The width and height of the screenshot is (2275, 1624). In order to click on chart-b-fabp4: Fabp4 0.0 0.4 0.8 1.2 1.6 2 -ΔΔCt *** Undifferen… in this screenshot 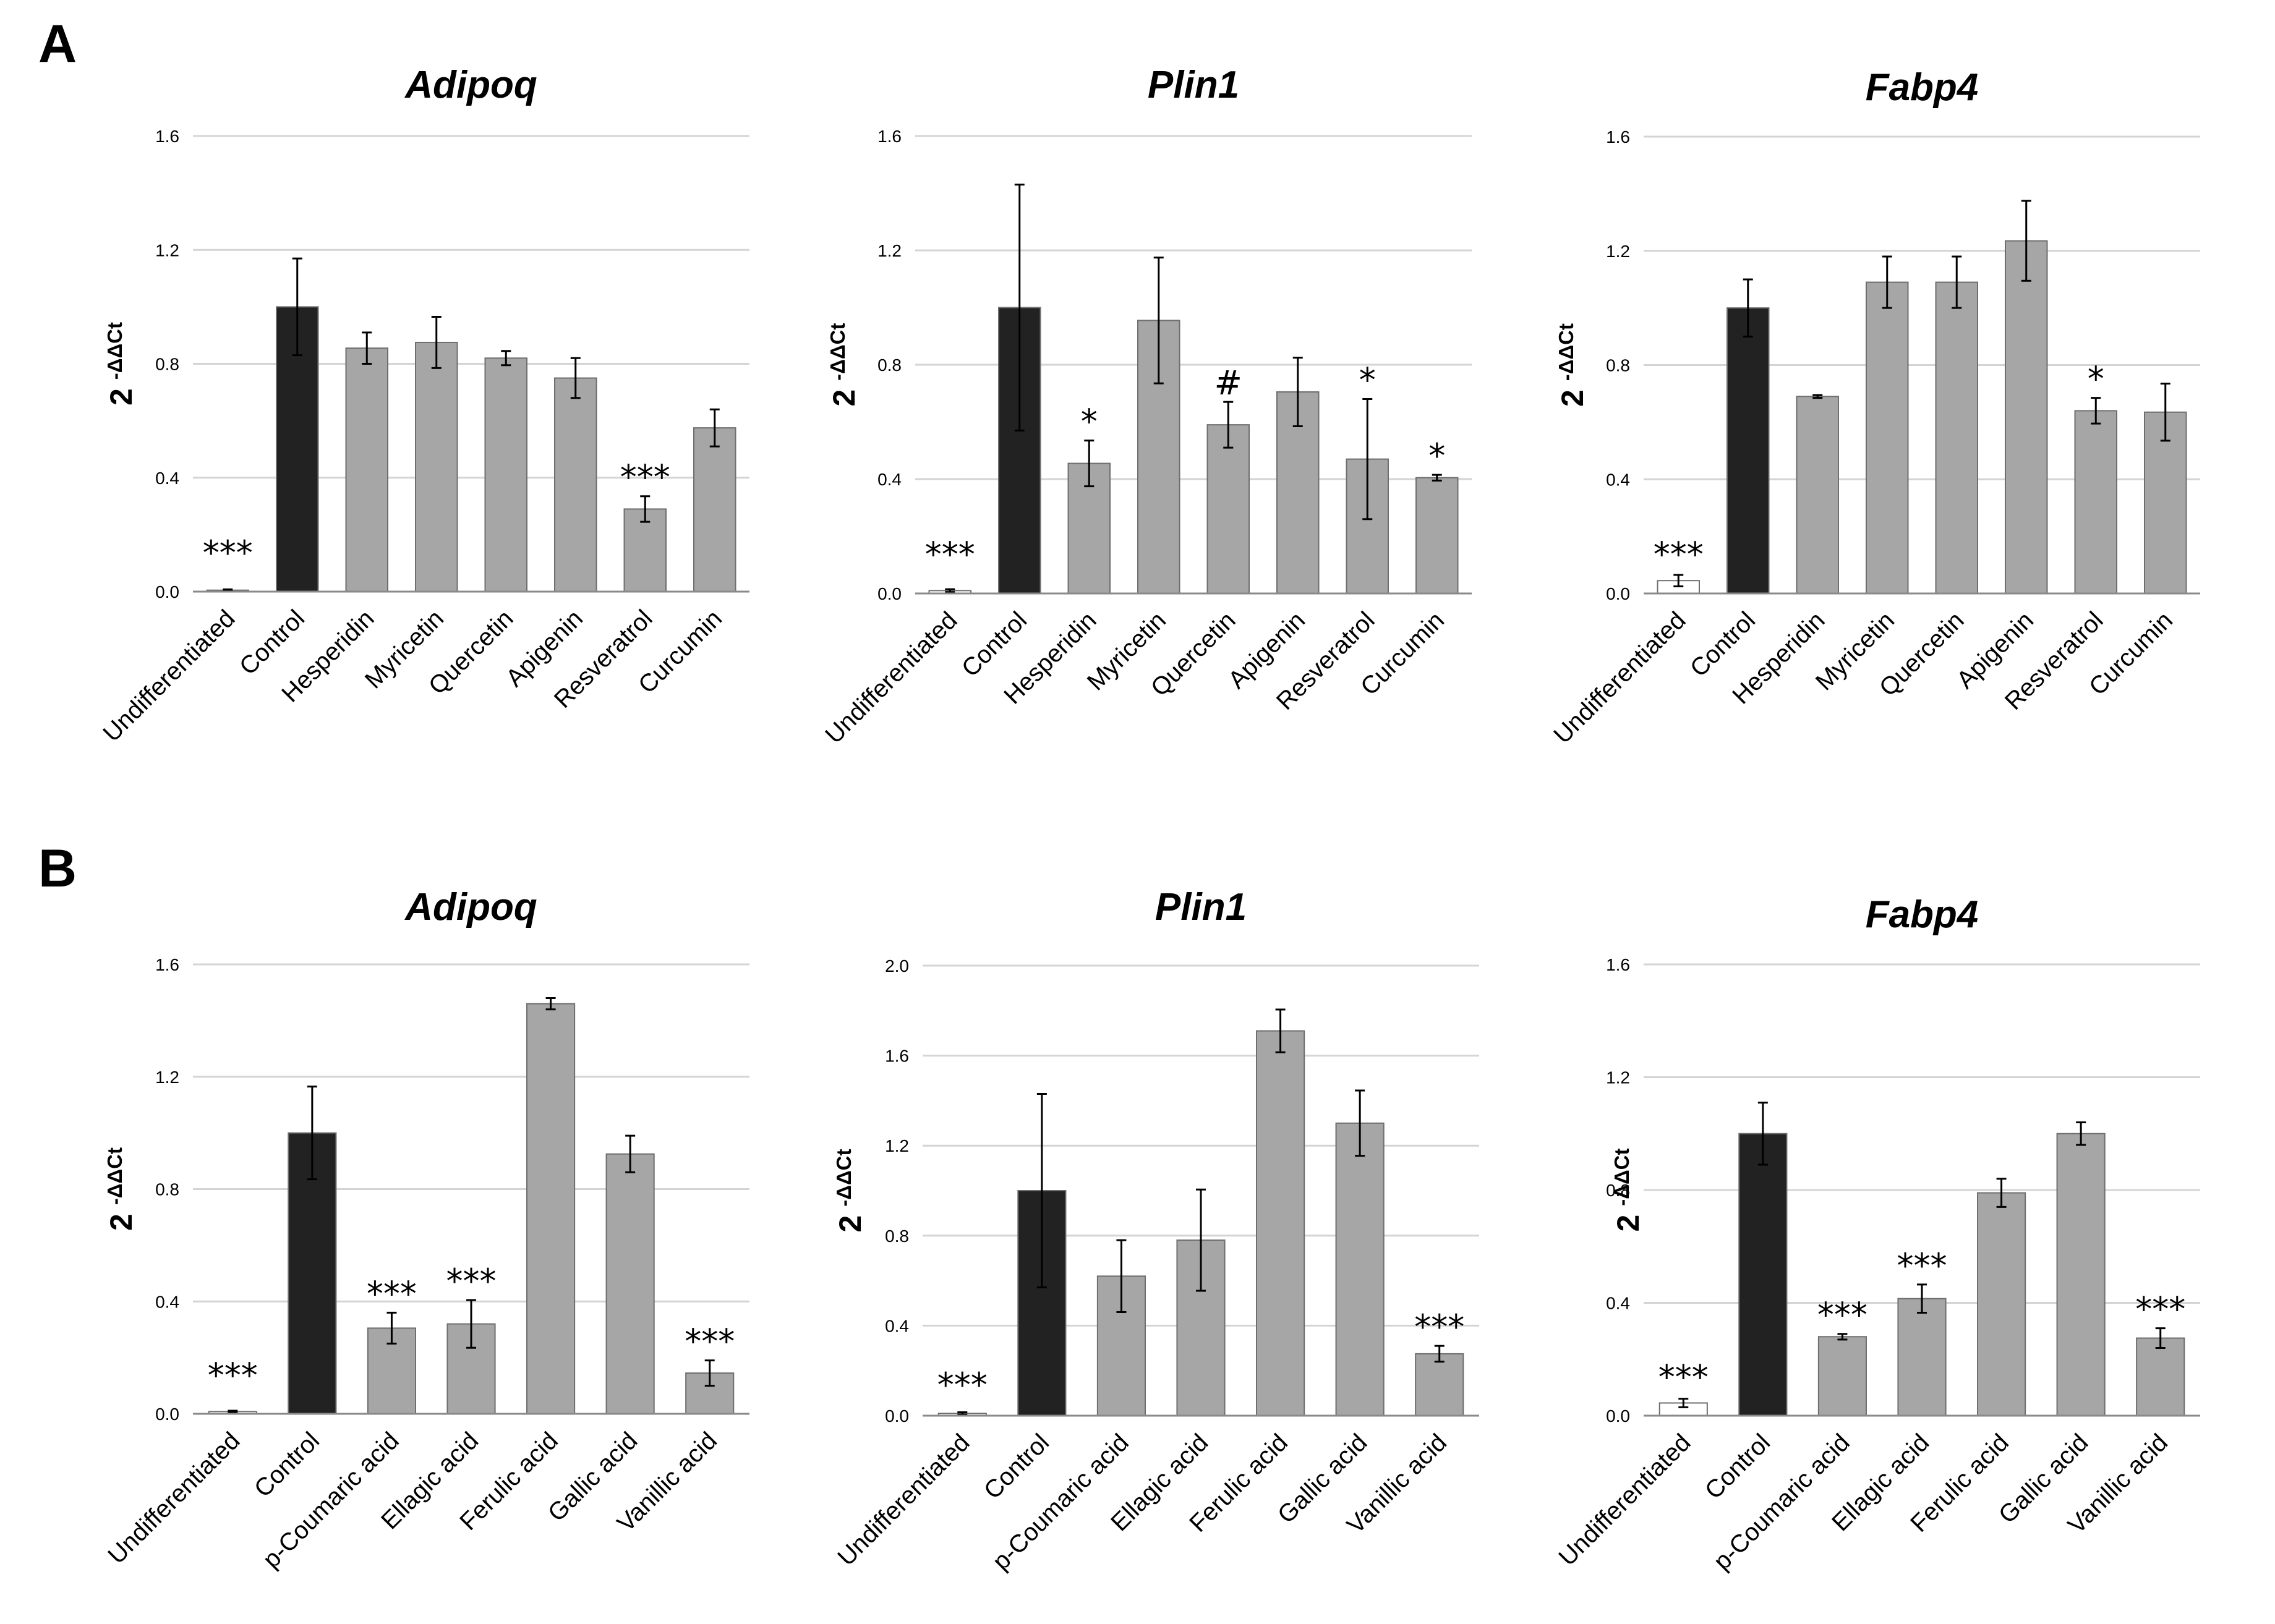, I will do `click(1876, 1234)`.